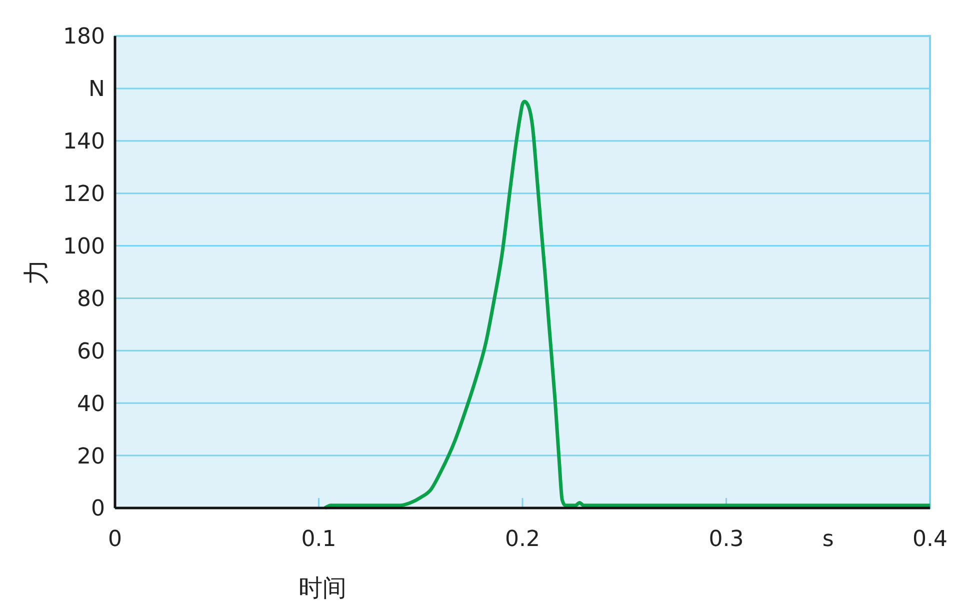 Image resolution: width=959 pixels, height=616 pixels. What do you see at coordinates (84, 247) in the screenshot?
I see `y-tick-label: 100` at bounding box center [84, 247].